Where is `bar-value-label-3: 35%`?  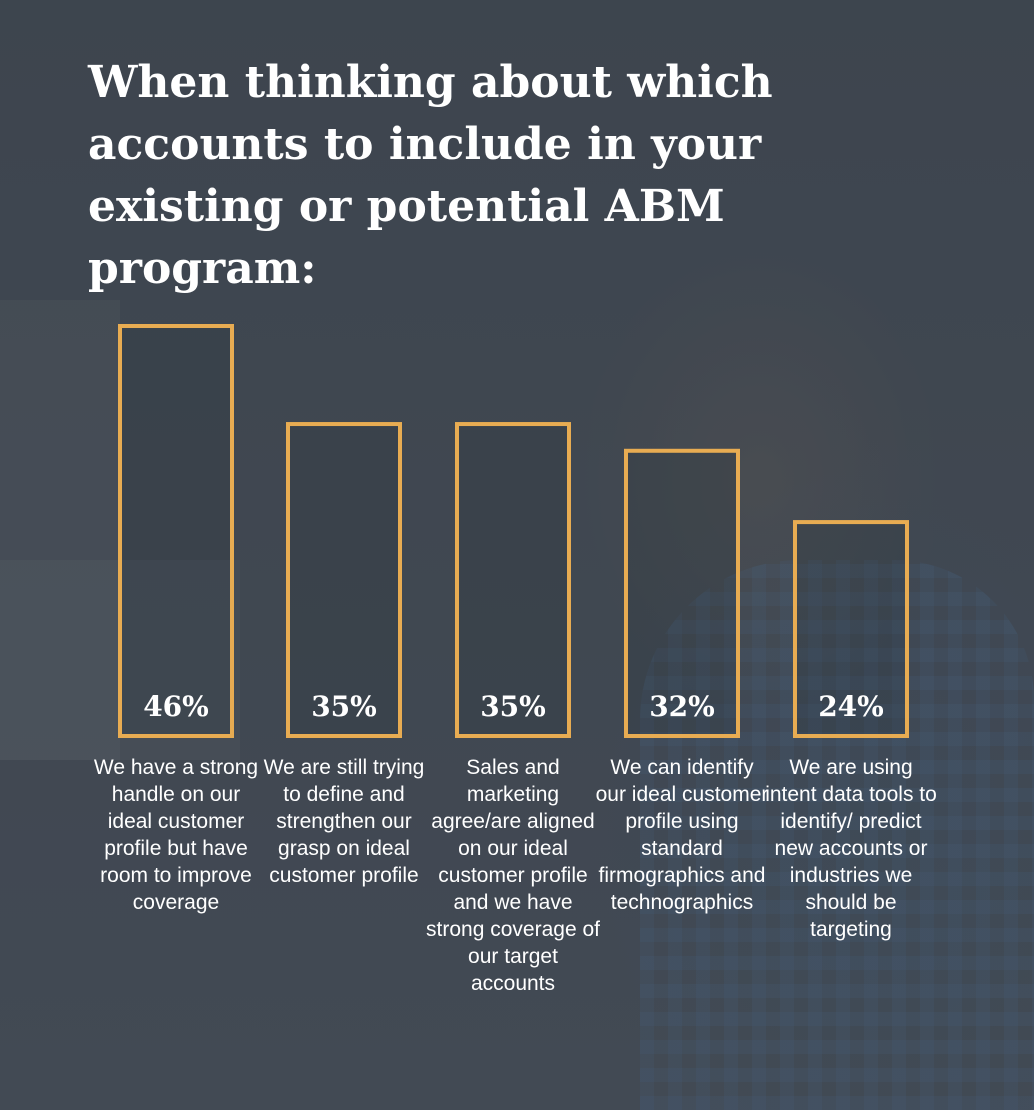 bar-value-label-3: 35% is located at coordinates (513, 706).